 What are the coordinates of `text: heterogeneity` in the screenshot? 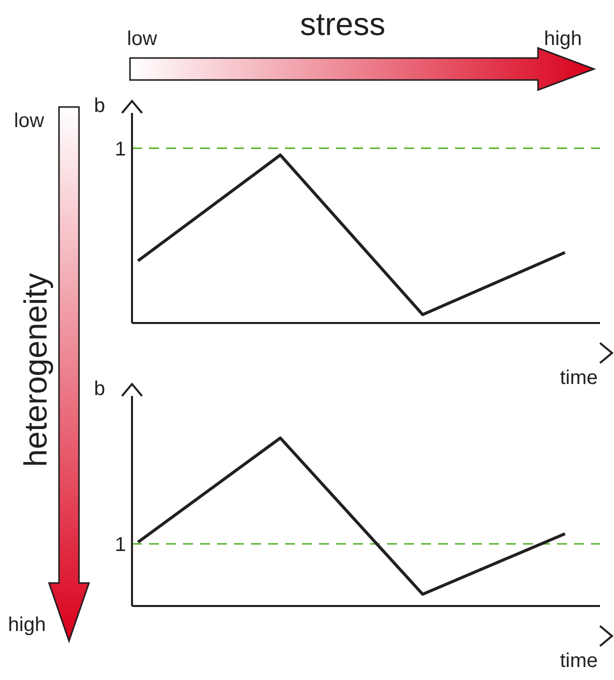 It's located at (36, 370).